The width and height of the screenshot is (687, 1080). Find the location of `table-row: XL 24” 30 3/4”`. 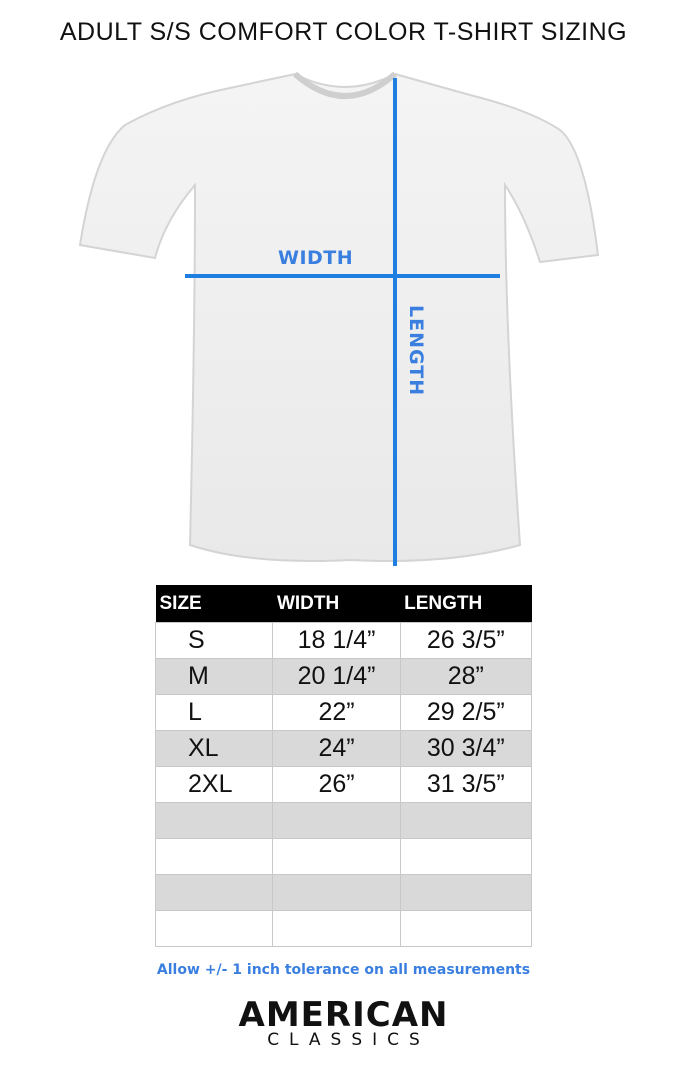

table-row: XL 24” 30 3/4” is located at coordinates (343, 748).